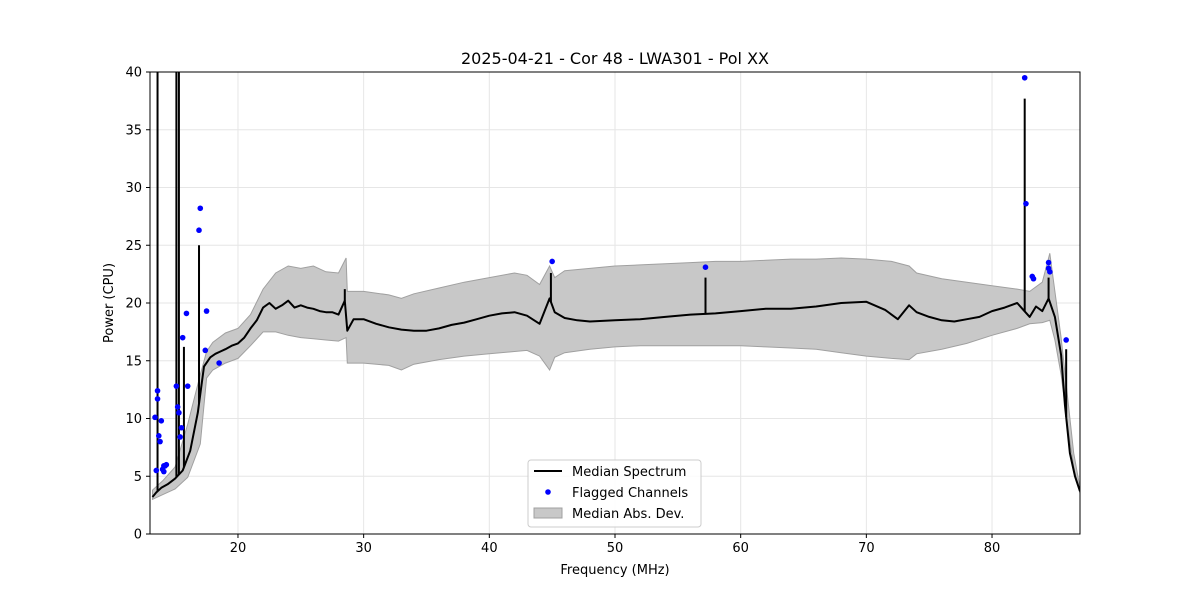 This screenshot has height=600, width=1200. What do you see at coordinates (615, 58) in the screenshot?
I see `chart-title: 2025-04-21 - Cor 48 - LWA301 - Pol XX` at bounding box center [615, 58].